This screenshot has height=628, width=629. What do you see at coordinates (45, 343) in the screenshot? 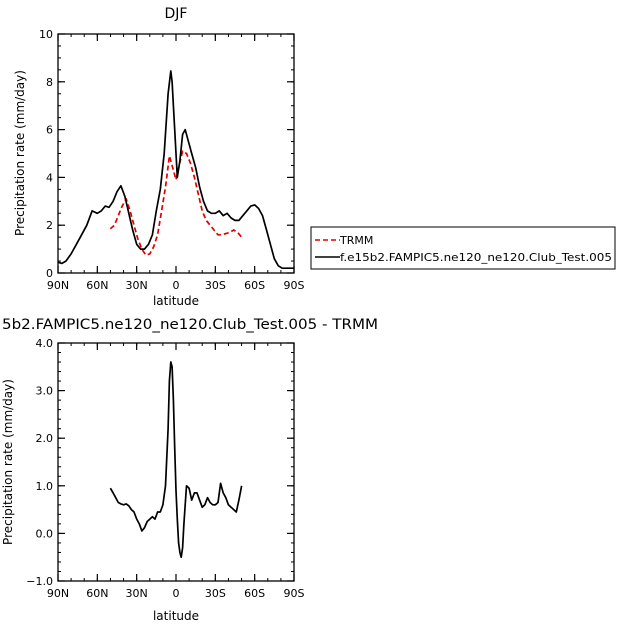
I see `bottom-y-tick-label: 4.0` at bounding box center [45, 343].